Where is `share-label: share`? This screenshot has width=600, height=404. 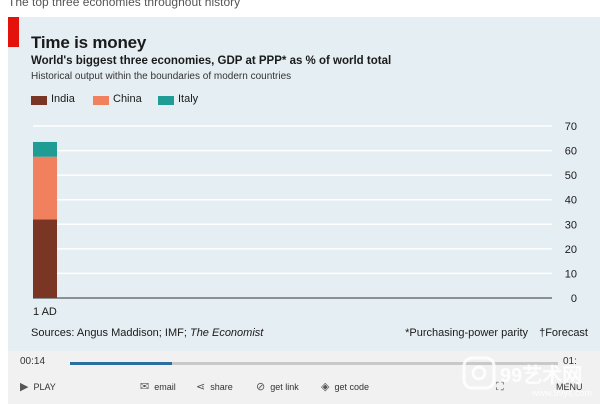
share-label: share is located at coordinates (221, 387).